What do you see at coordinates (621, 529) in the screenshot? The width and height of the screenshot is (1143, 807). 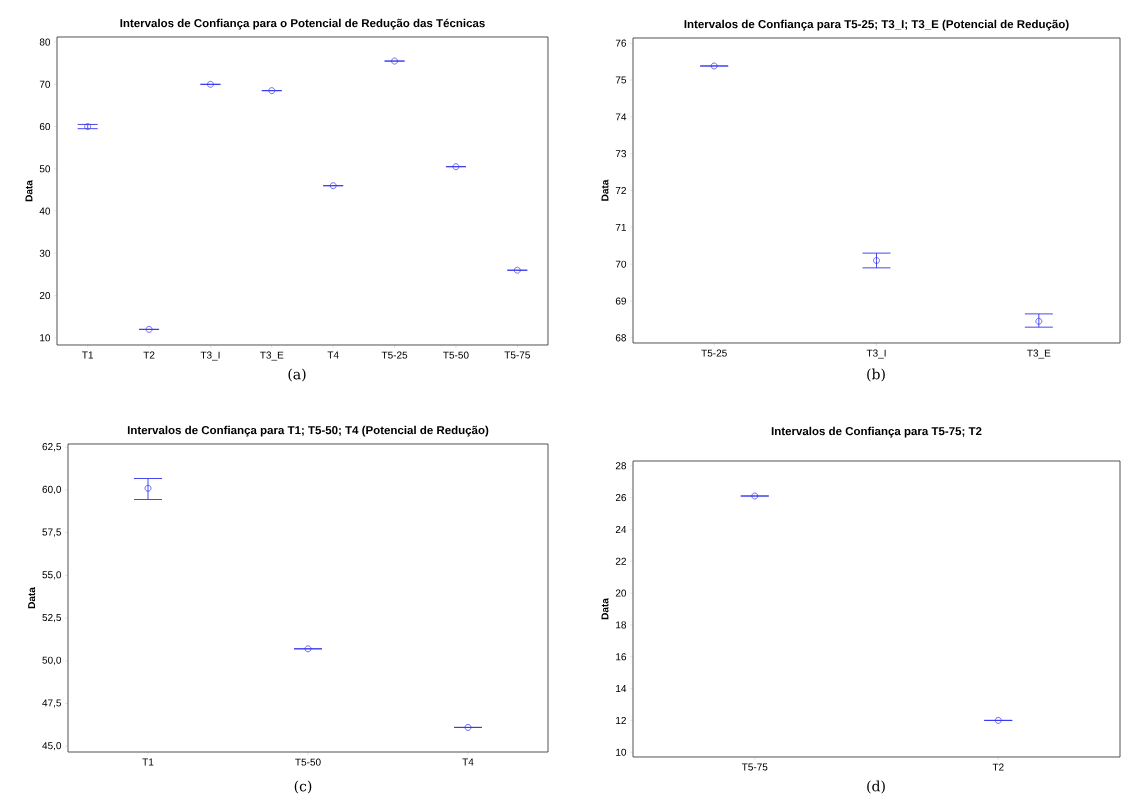 I see `y-tick-label: 24` at bounding box center [621, 529].